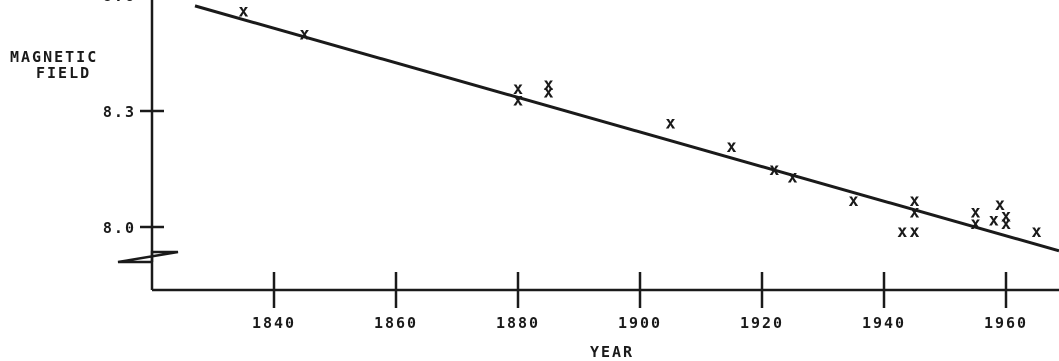 The width and height of the screenshot is (1059, 361). What do you see at coordinates (612, 352) in the screenshot?
I see `x-axis-label: YEAR` at bounding box center [612, 352].